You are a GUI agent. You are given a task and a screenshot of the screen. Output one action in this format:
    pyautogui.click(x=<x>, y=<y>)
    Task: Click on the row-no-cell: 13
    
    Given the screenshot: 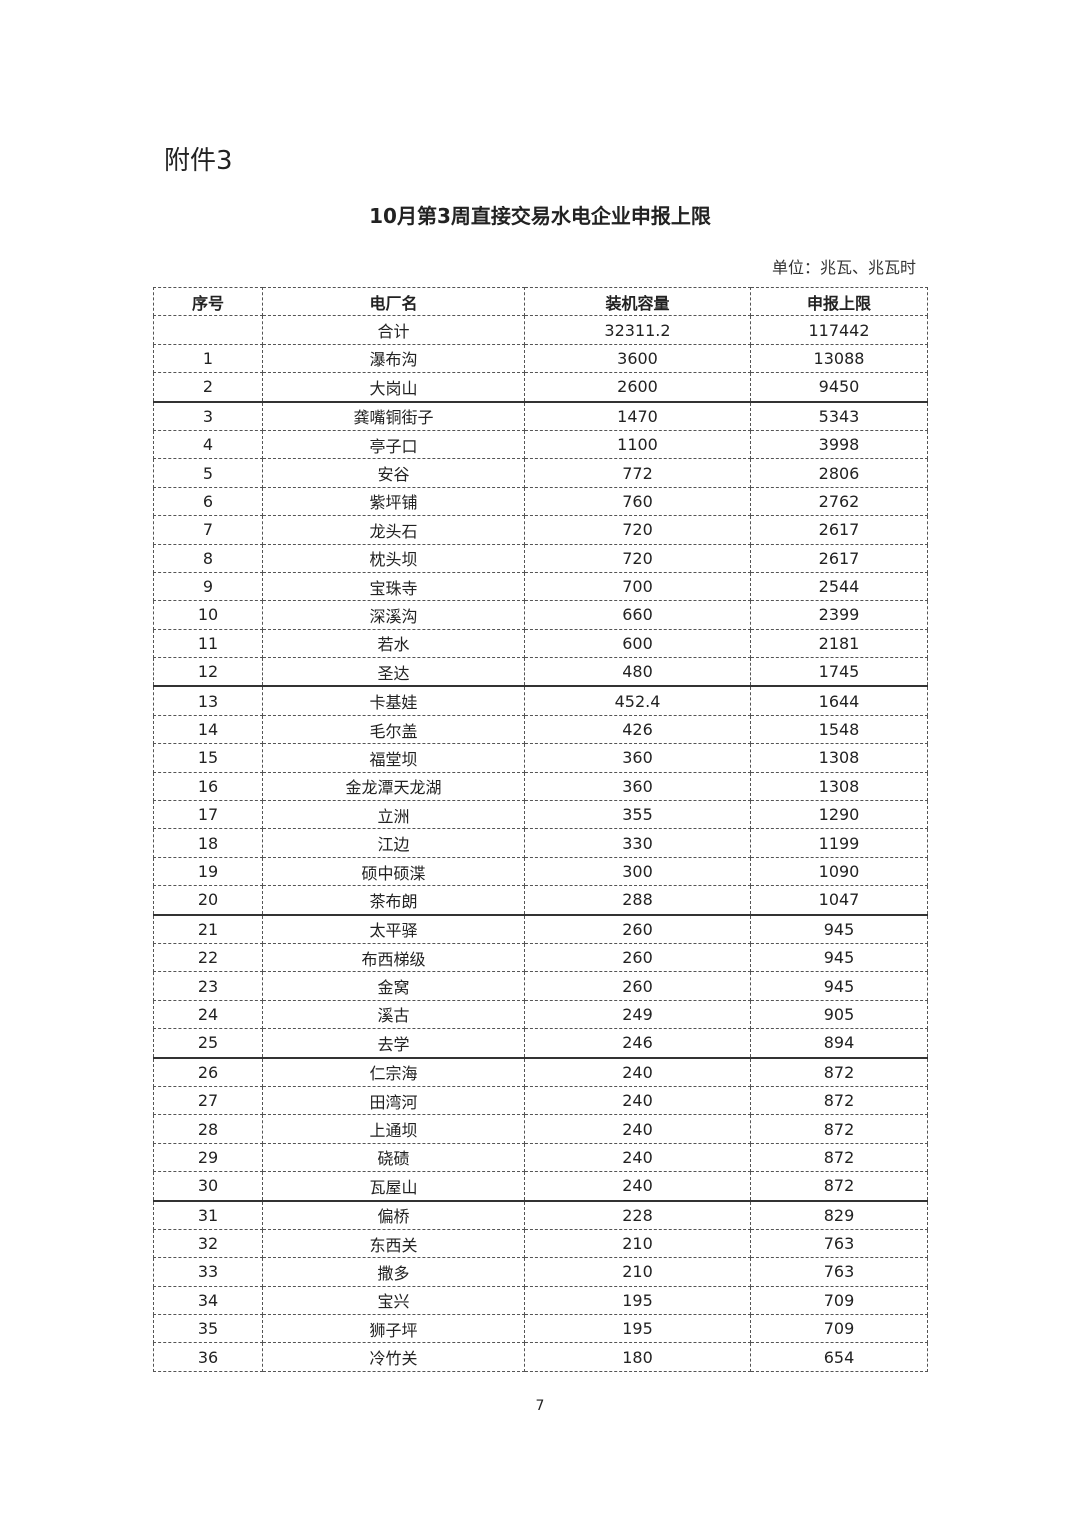 What is the action you would take?
    pyautogui.click(x=208, y=700)
    